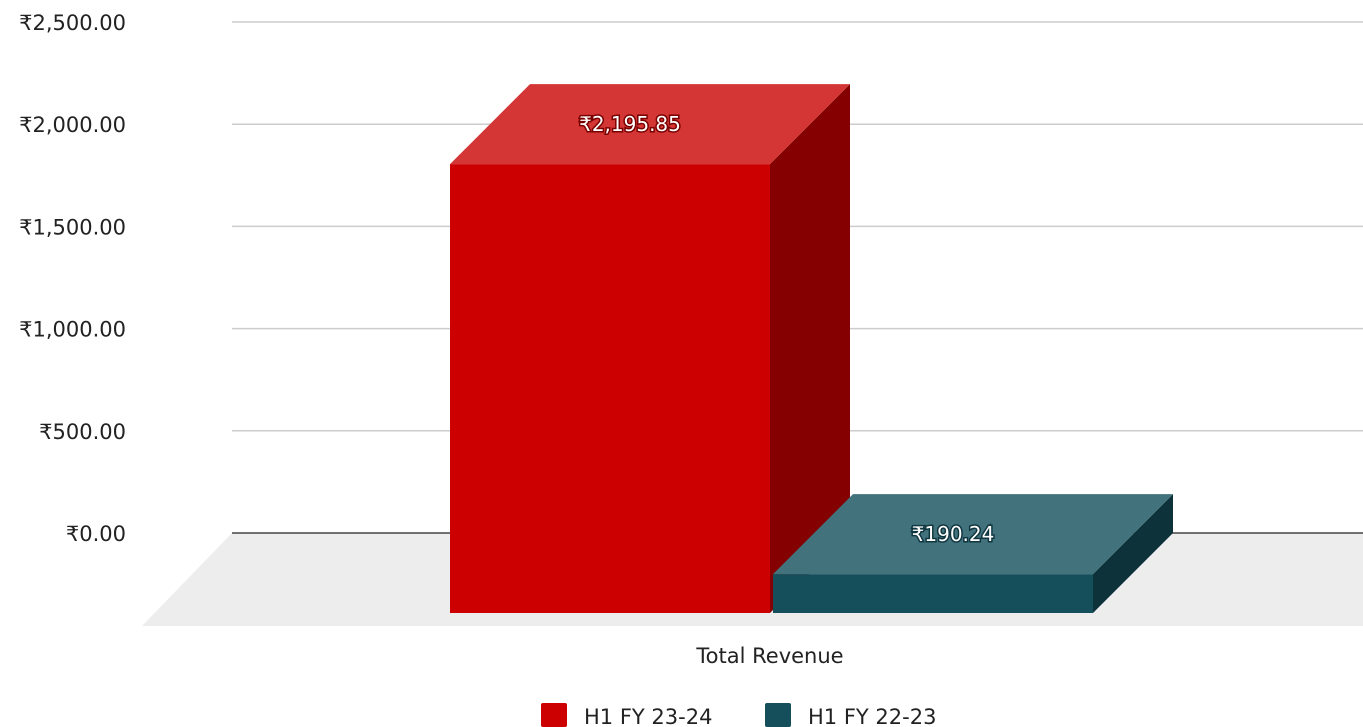  I want to click on legend-label: H1 FY 22-23, so click(872, 716).